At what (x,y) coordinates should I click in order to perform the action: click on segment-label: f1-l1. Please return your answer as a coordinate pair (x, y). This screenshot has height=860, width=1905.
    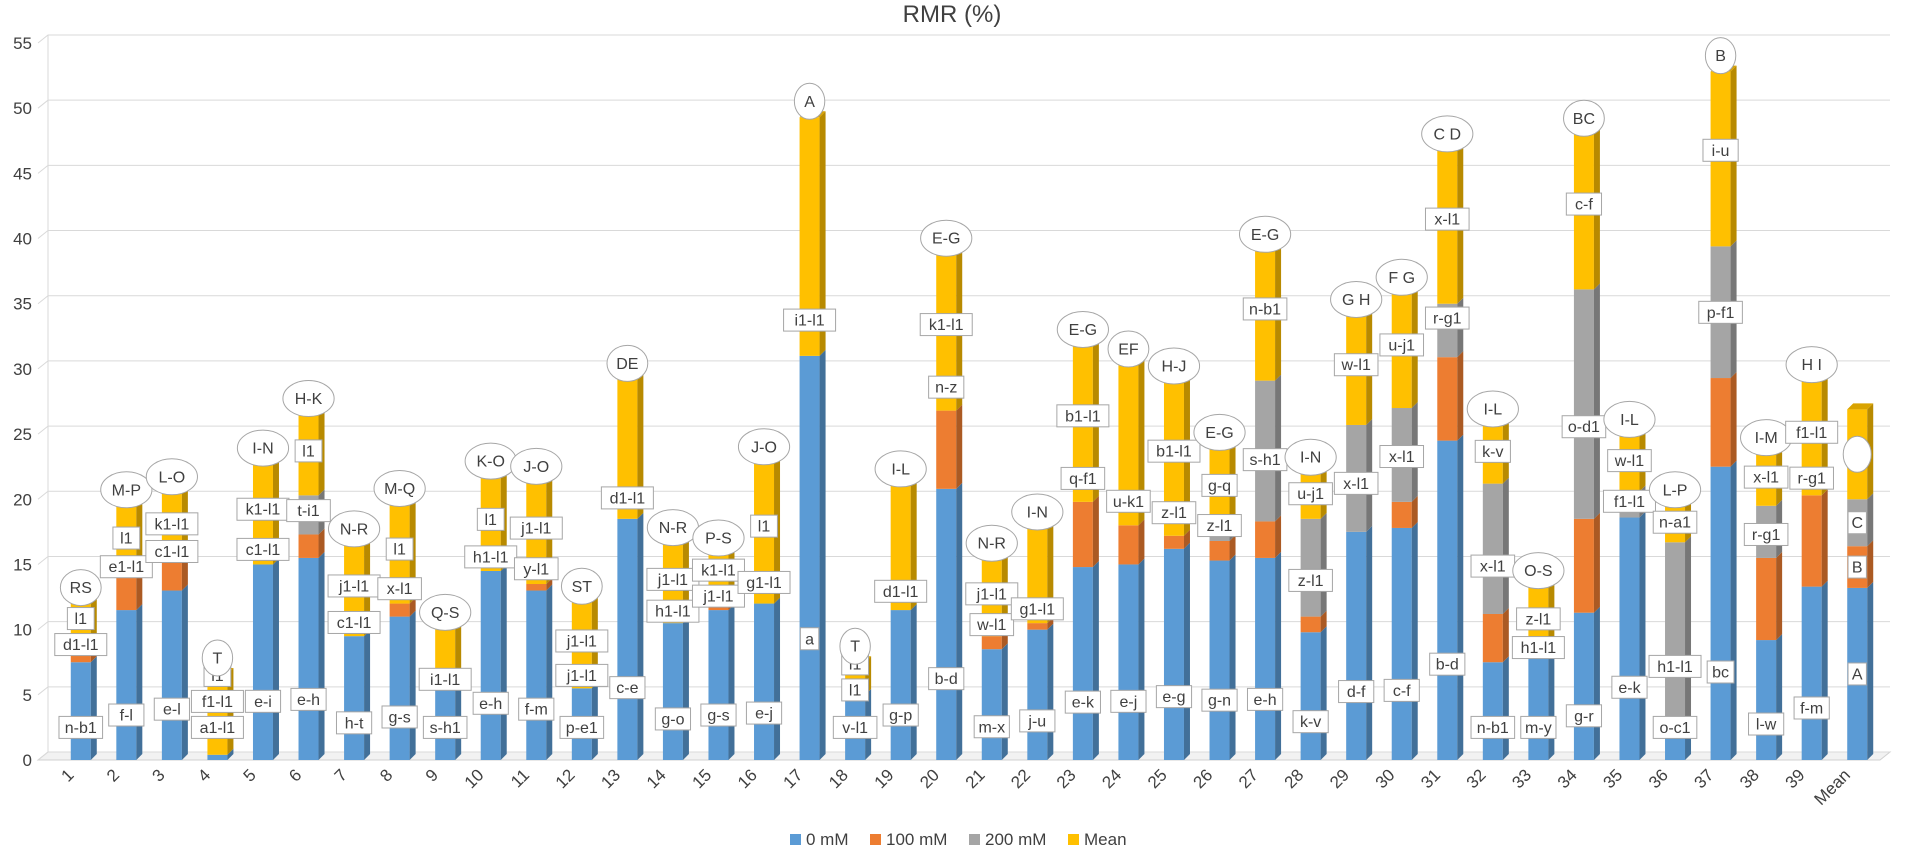
    Looking at the image, I should click on (1629, 501).